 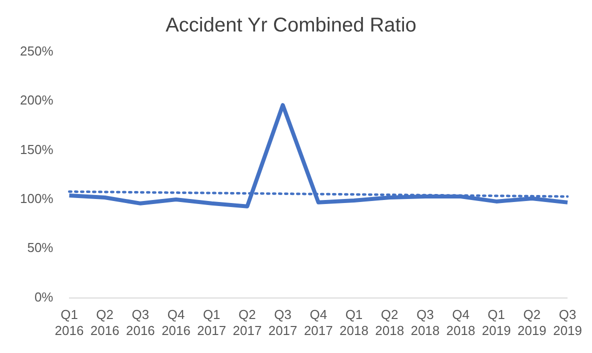 I want to click on y-tick-label: 250%, so click(x=37, y=51).